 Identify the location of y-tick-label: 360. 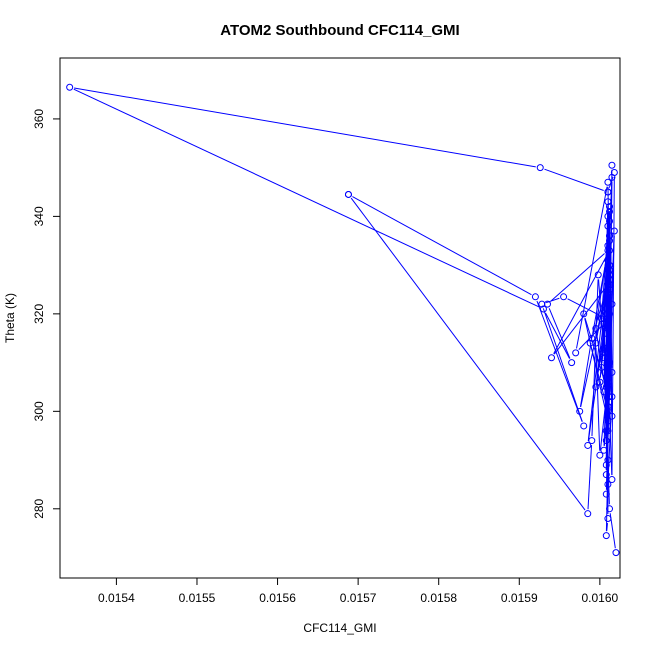
(39, 119).